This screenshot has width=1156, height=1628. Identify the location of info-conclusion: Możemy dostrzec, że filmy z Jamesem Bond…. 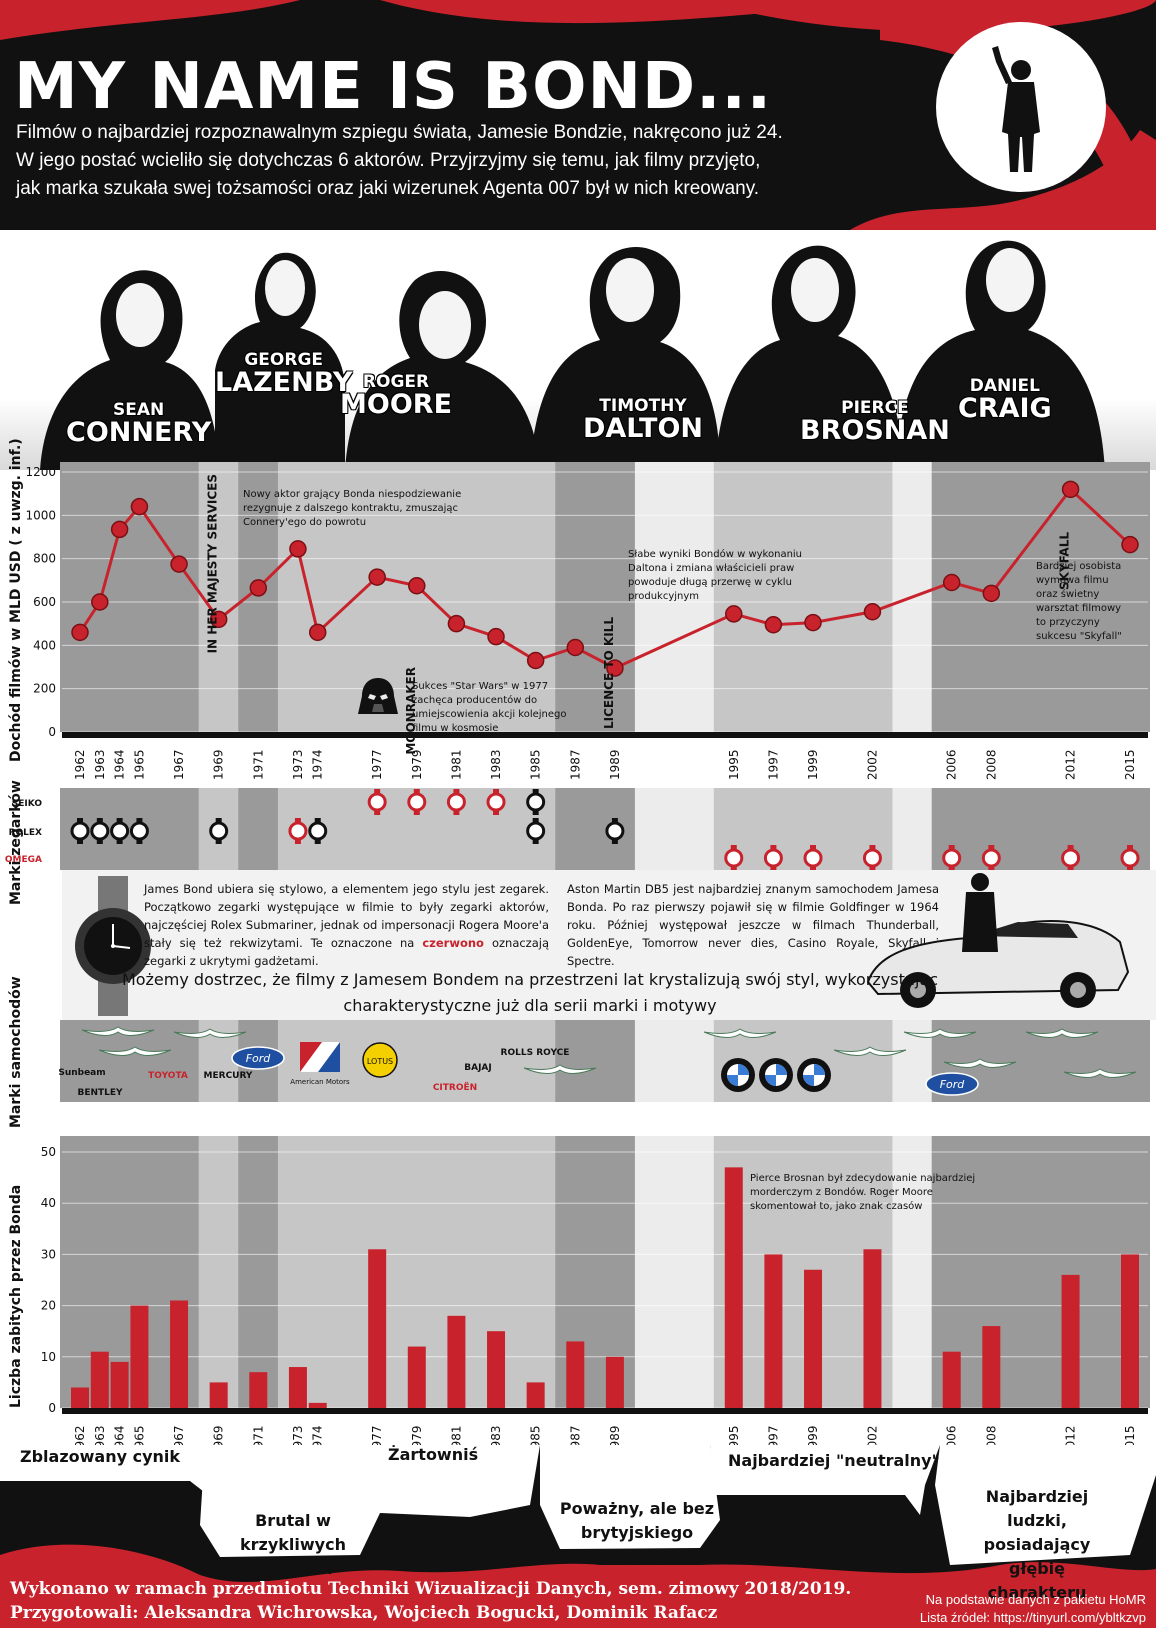
(530, 992).